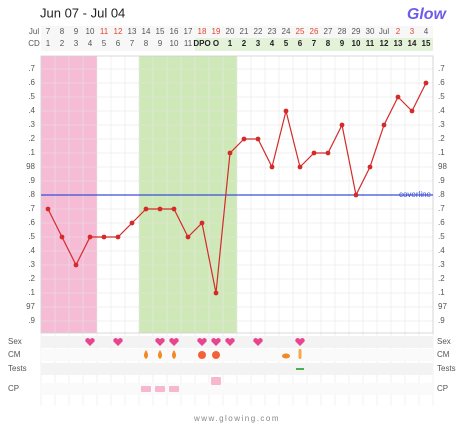 The image size is (474, 432). I want to click on y-tick-label-right: .5, so click(441, 96).